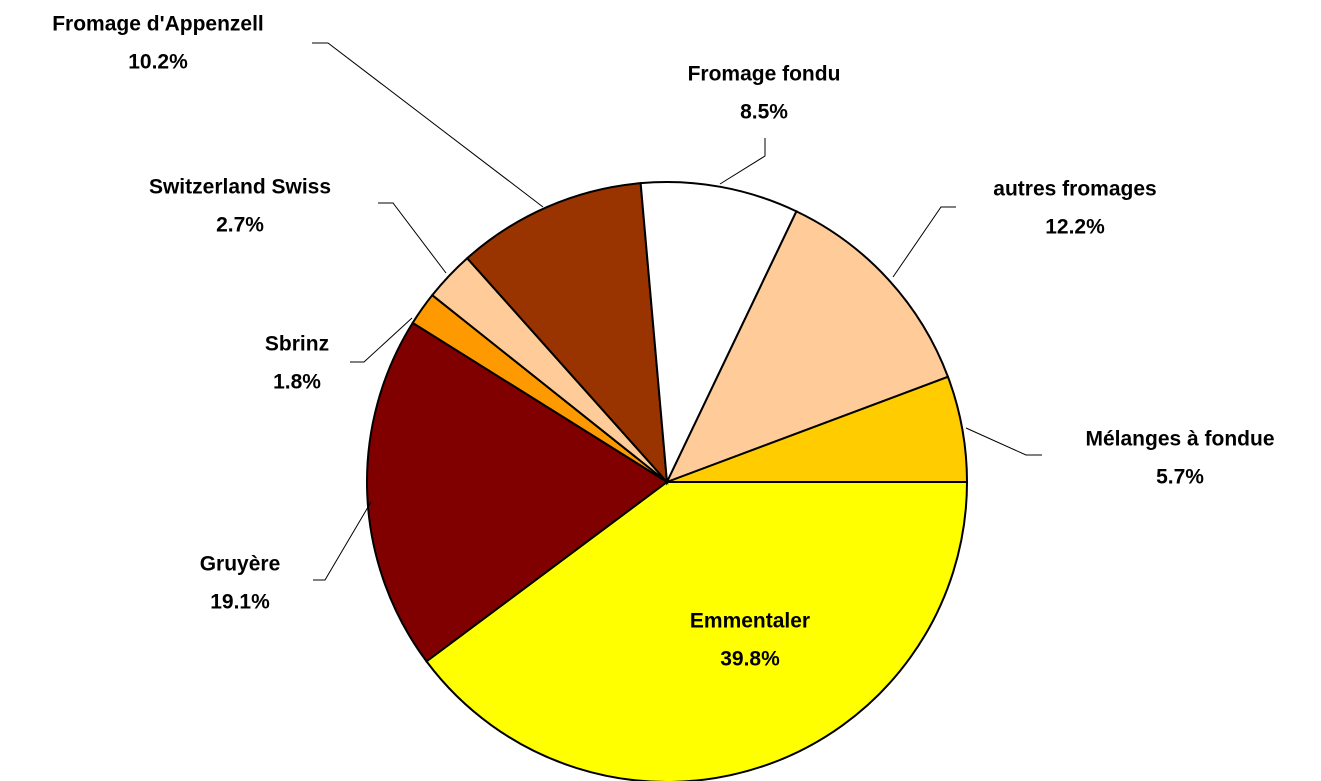  I want to click on slice-label: Fromage fondu, so click(764, 74).